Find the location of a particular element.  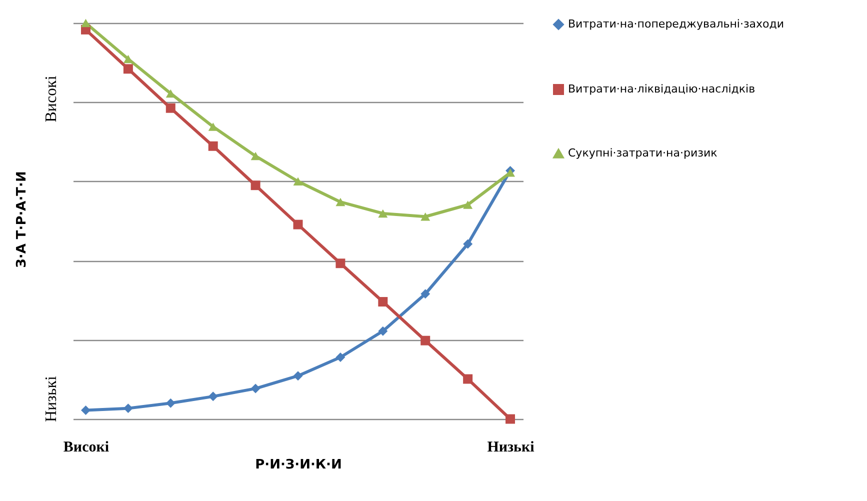

legend-label: Сукупні·затрати·на·ризик is located at coordinates (643, 153).